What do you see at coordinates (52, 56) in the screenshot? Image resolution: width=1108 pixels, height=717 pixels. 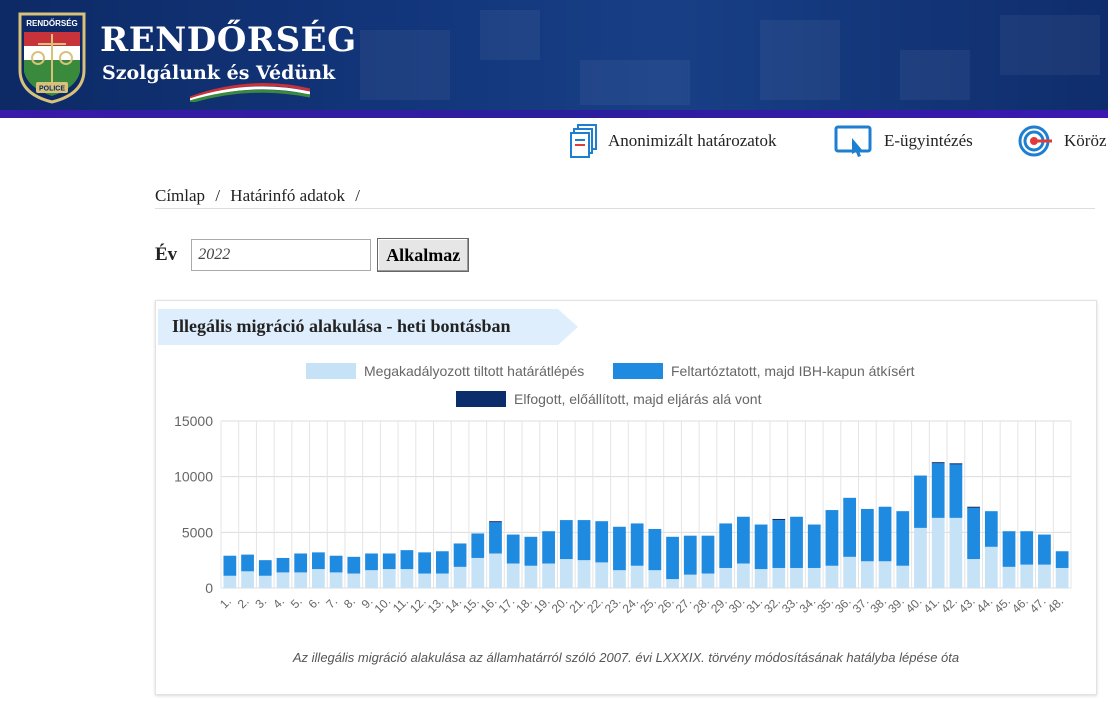 I see `police-logo: RENDŐRSÉG POLICE` at bounding box center [52, 56].